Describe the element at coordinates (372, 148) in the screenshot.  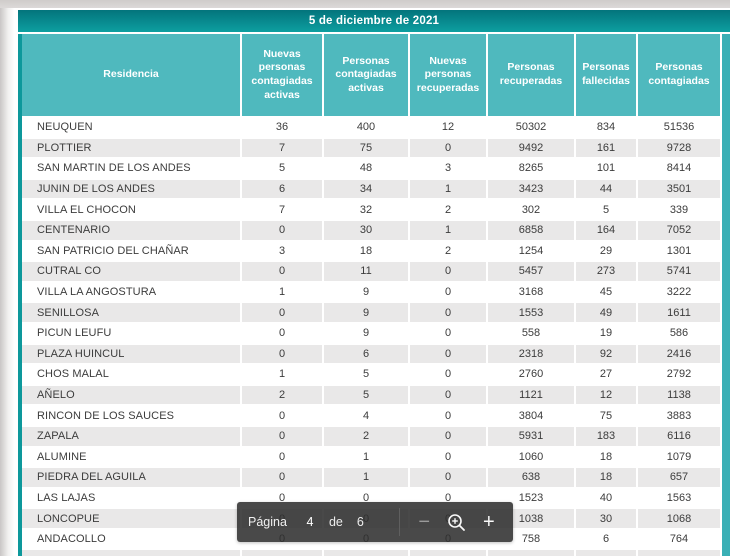
I see `table-row: PLOTTIER 7 75 0 9492 161 9728` at that location.